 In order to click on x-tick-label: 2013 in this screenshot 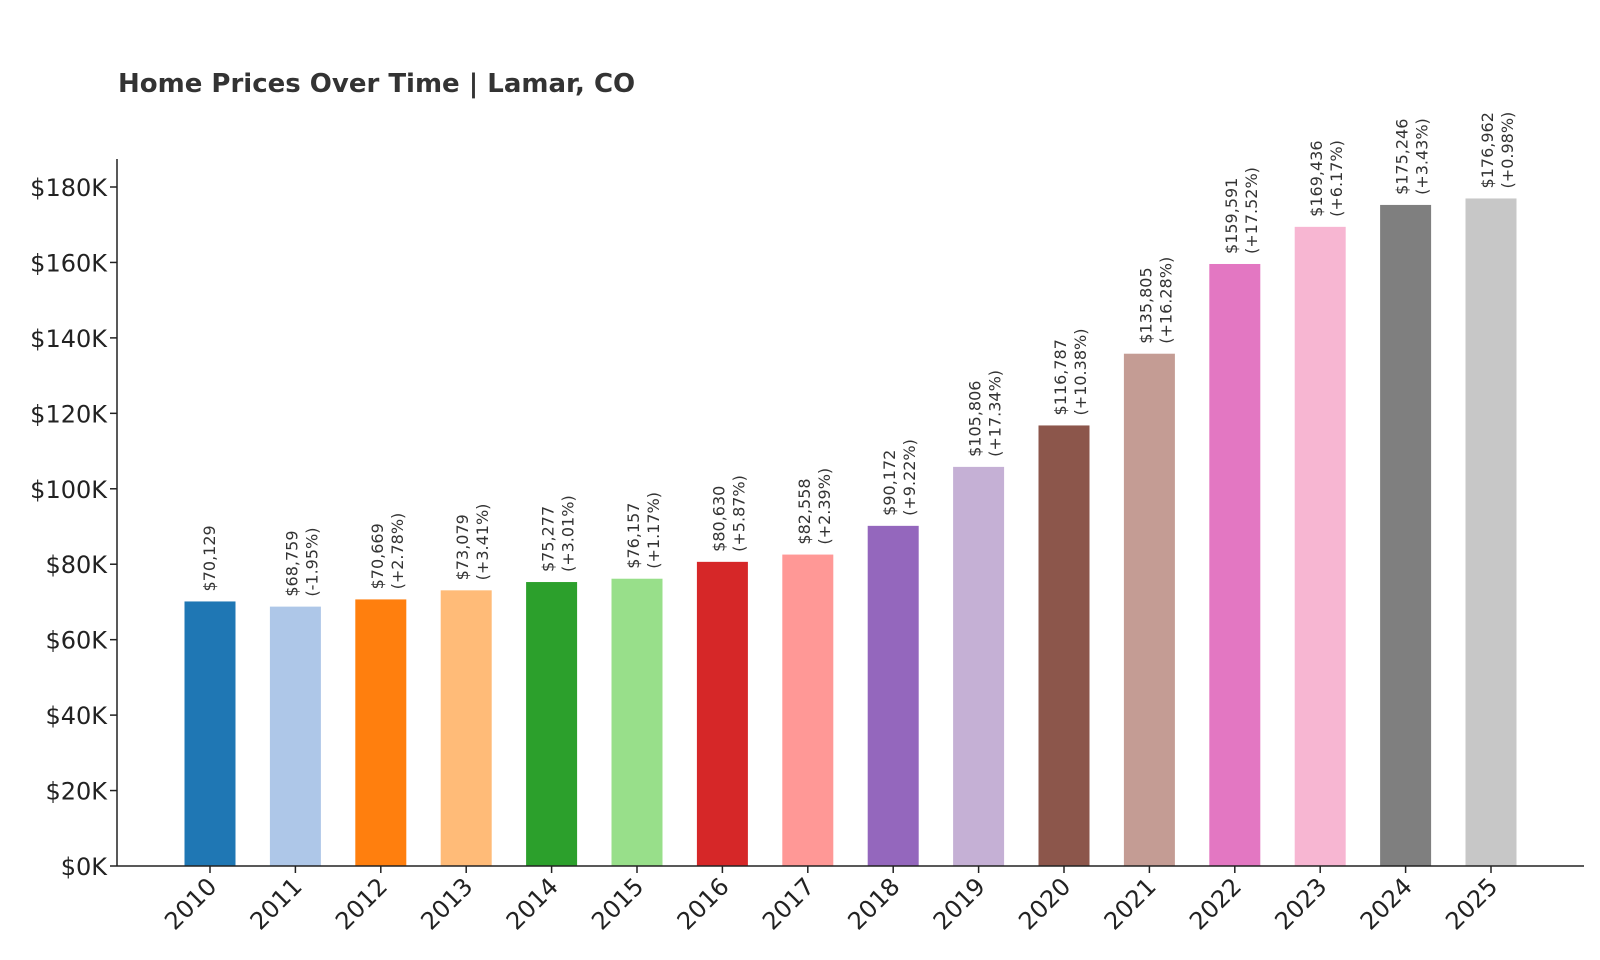, I will do `click(446, 903)`.